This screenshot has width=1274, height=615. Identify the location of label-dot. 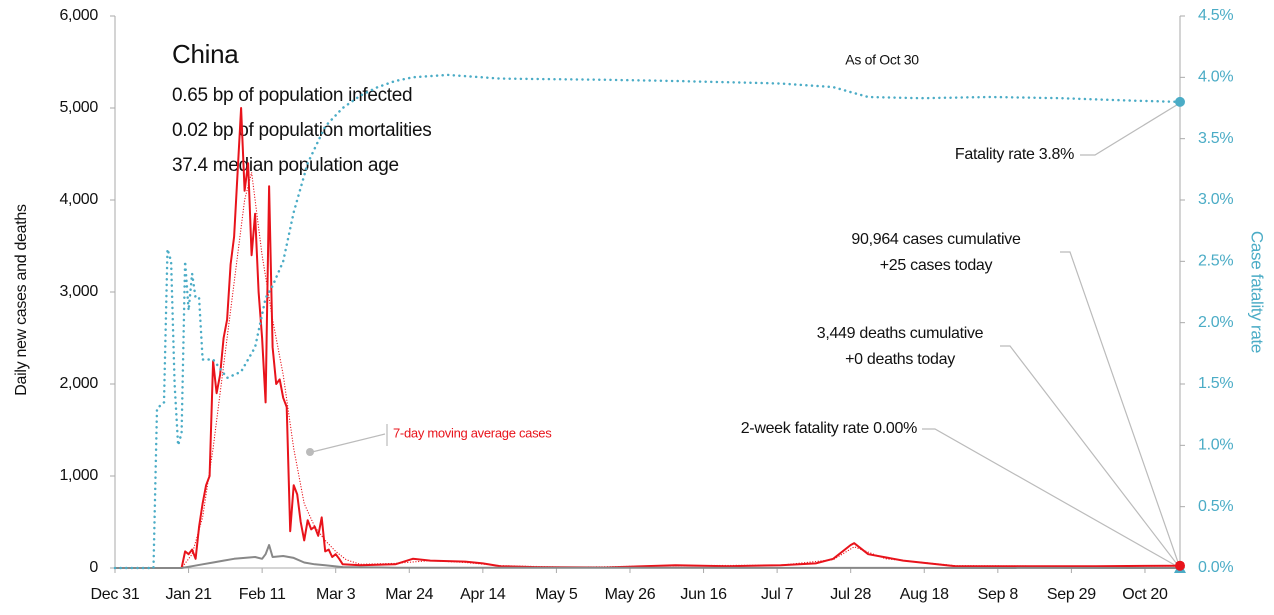
(310, 452).